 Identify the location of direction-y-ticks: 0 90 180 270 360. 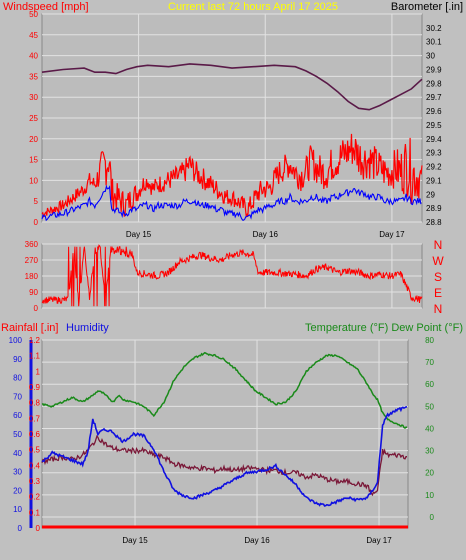
(32, 276).